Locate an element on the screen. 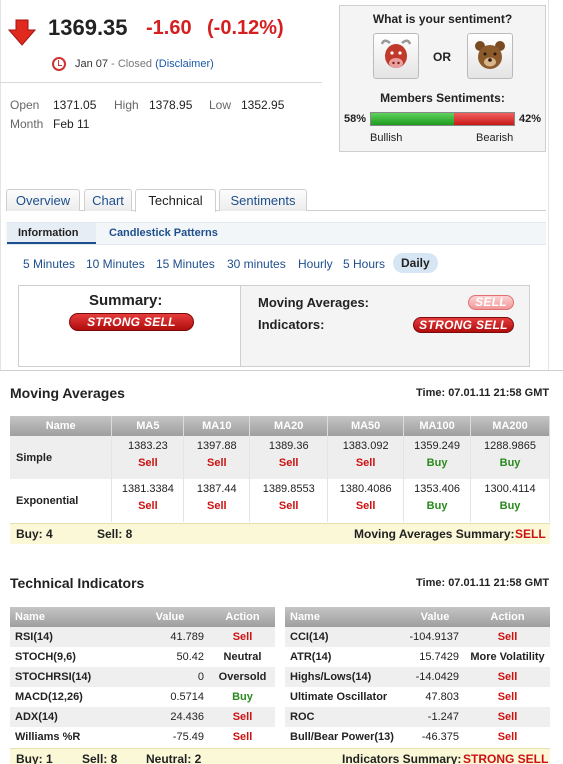  timeframe-5-hours: 5 Hours is located at coordinates (364, 264).